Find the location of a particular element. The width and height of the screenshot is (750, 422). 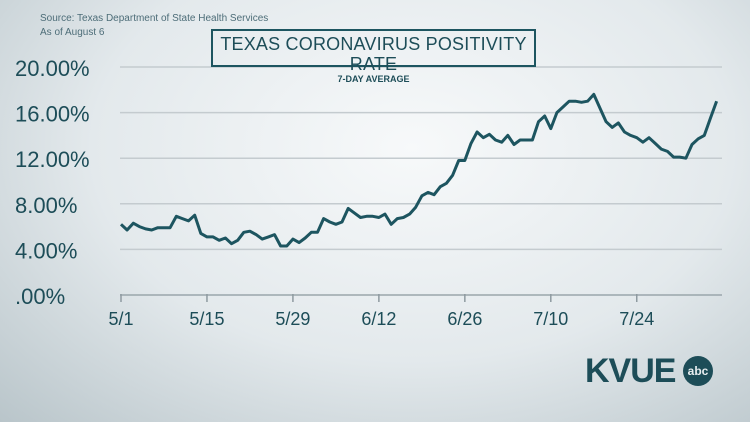

chart-subtitle: 7-DAY AVERAGE is located at coordinates (373, 79).